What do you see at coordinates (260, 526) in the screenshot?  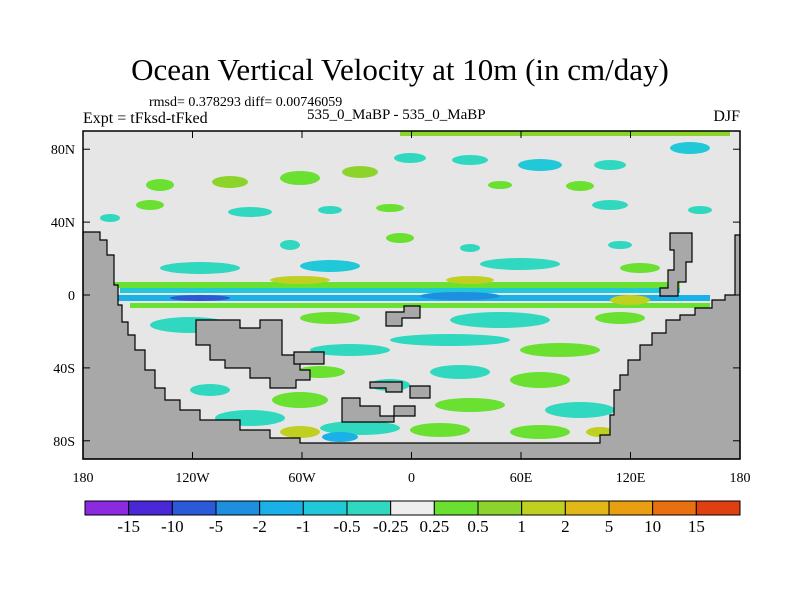 I see `colorbar-label: -2` at bounding box center [260, 526].